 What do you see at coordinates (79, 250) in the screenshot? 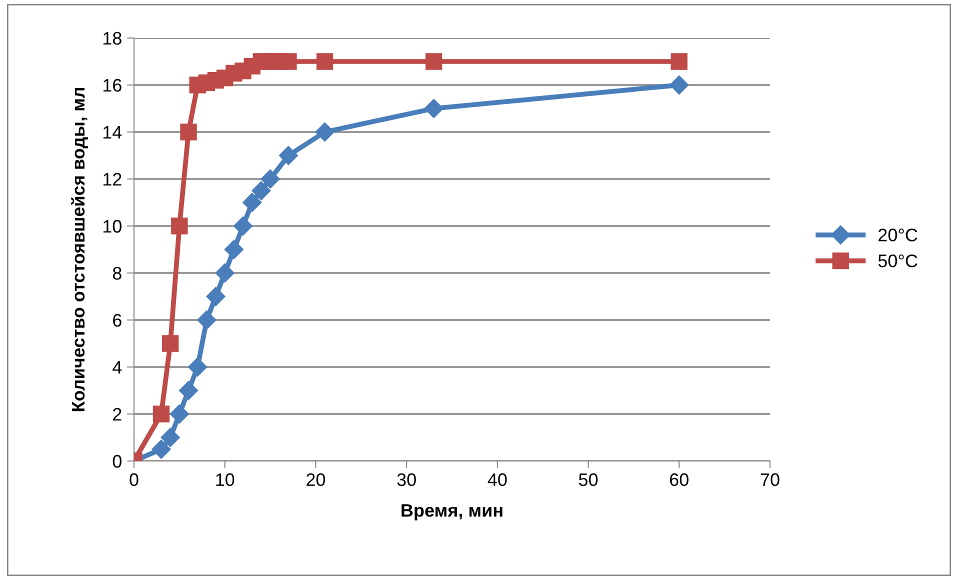
I see `y-axis-title: Количество отстоявшейся воды, мл` at bounding box center [79, 250].